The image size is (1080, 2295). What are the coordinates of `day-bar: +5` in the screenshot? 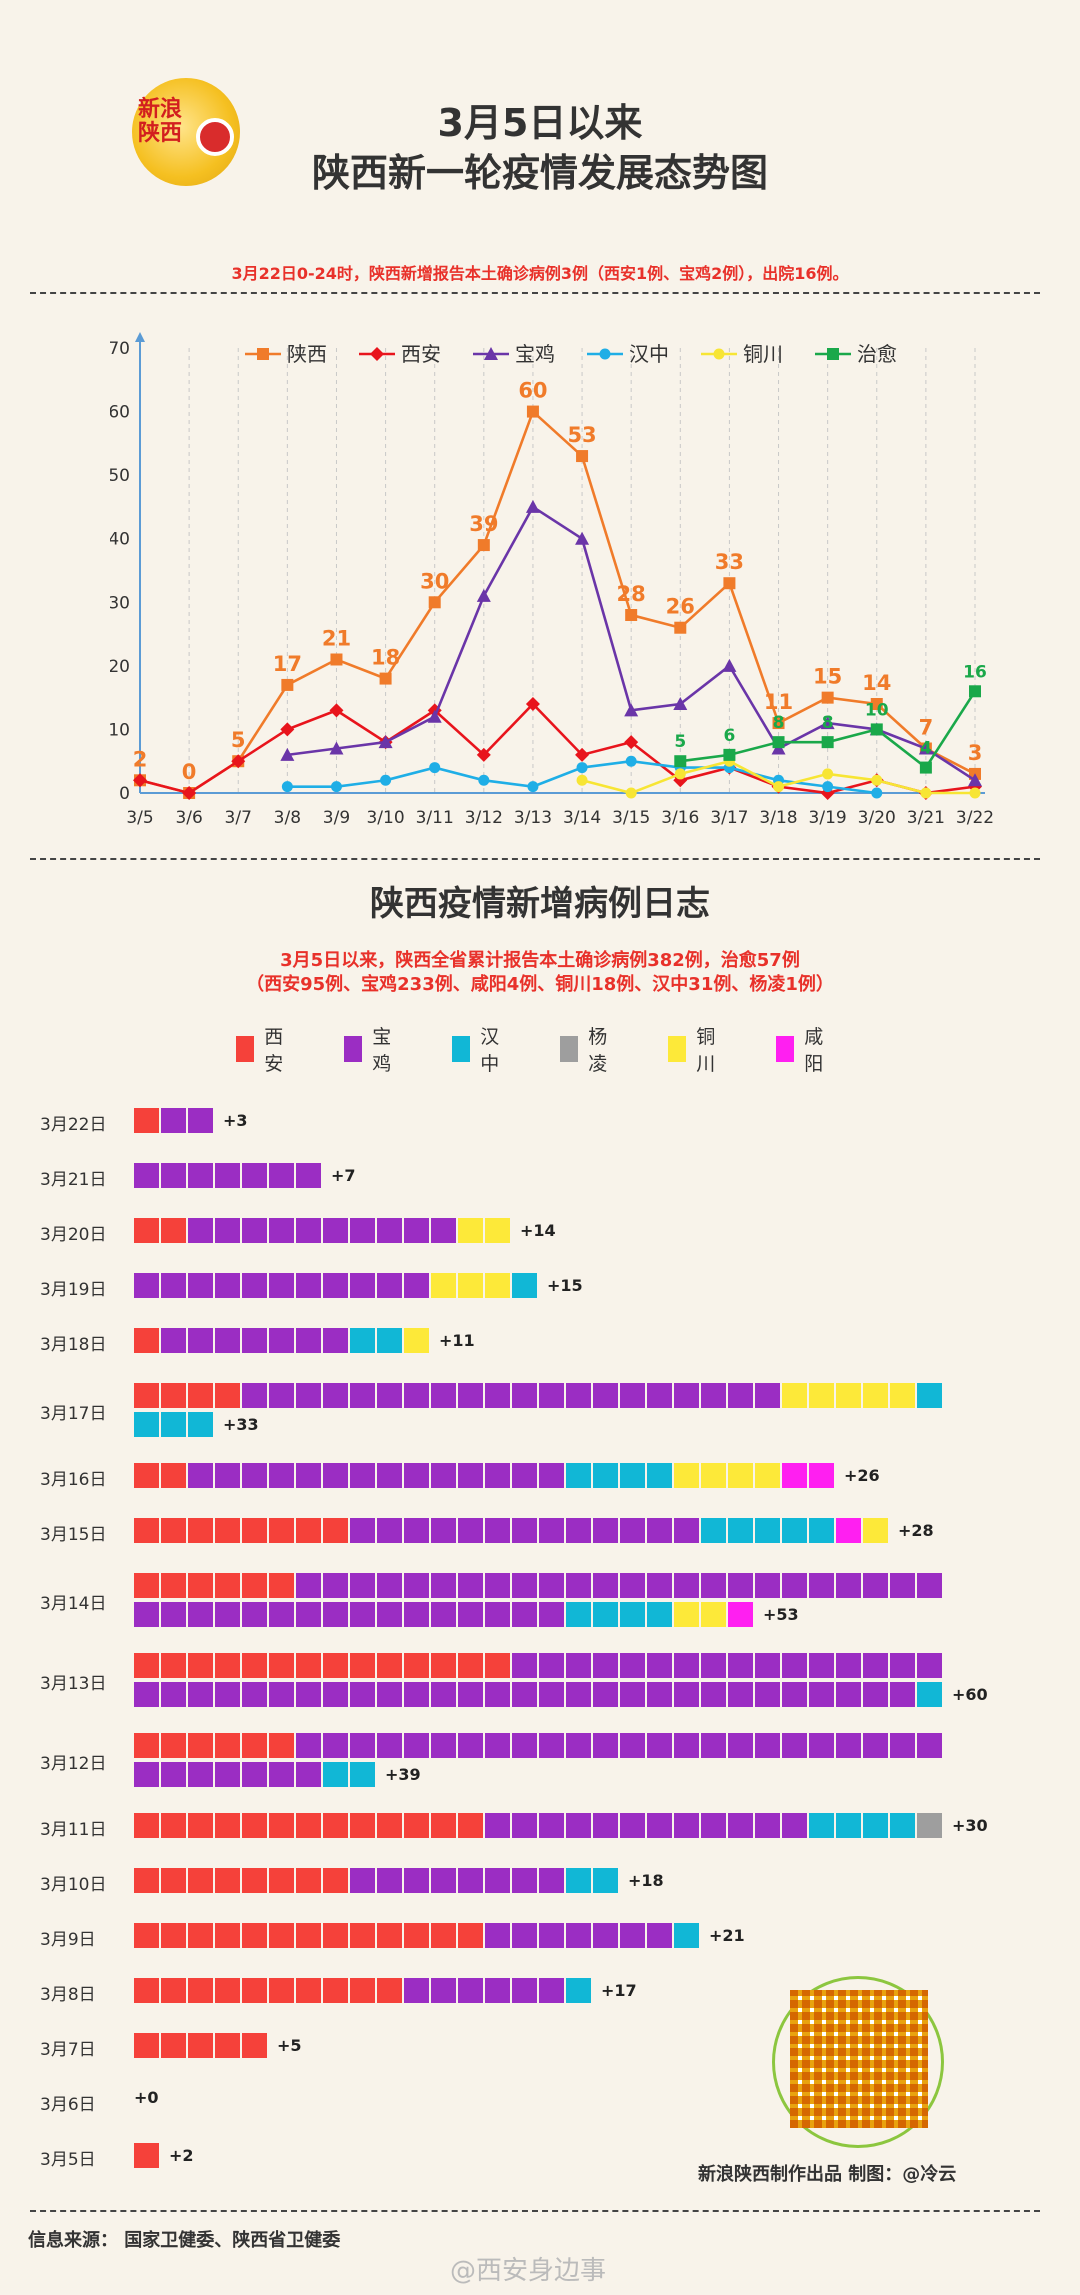 It's located at (218, 2045).